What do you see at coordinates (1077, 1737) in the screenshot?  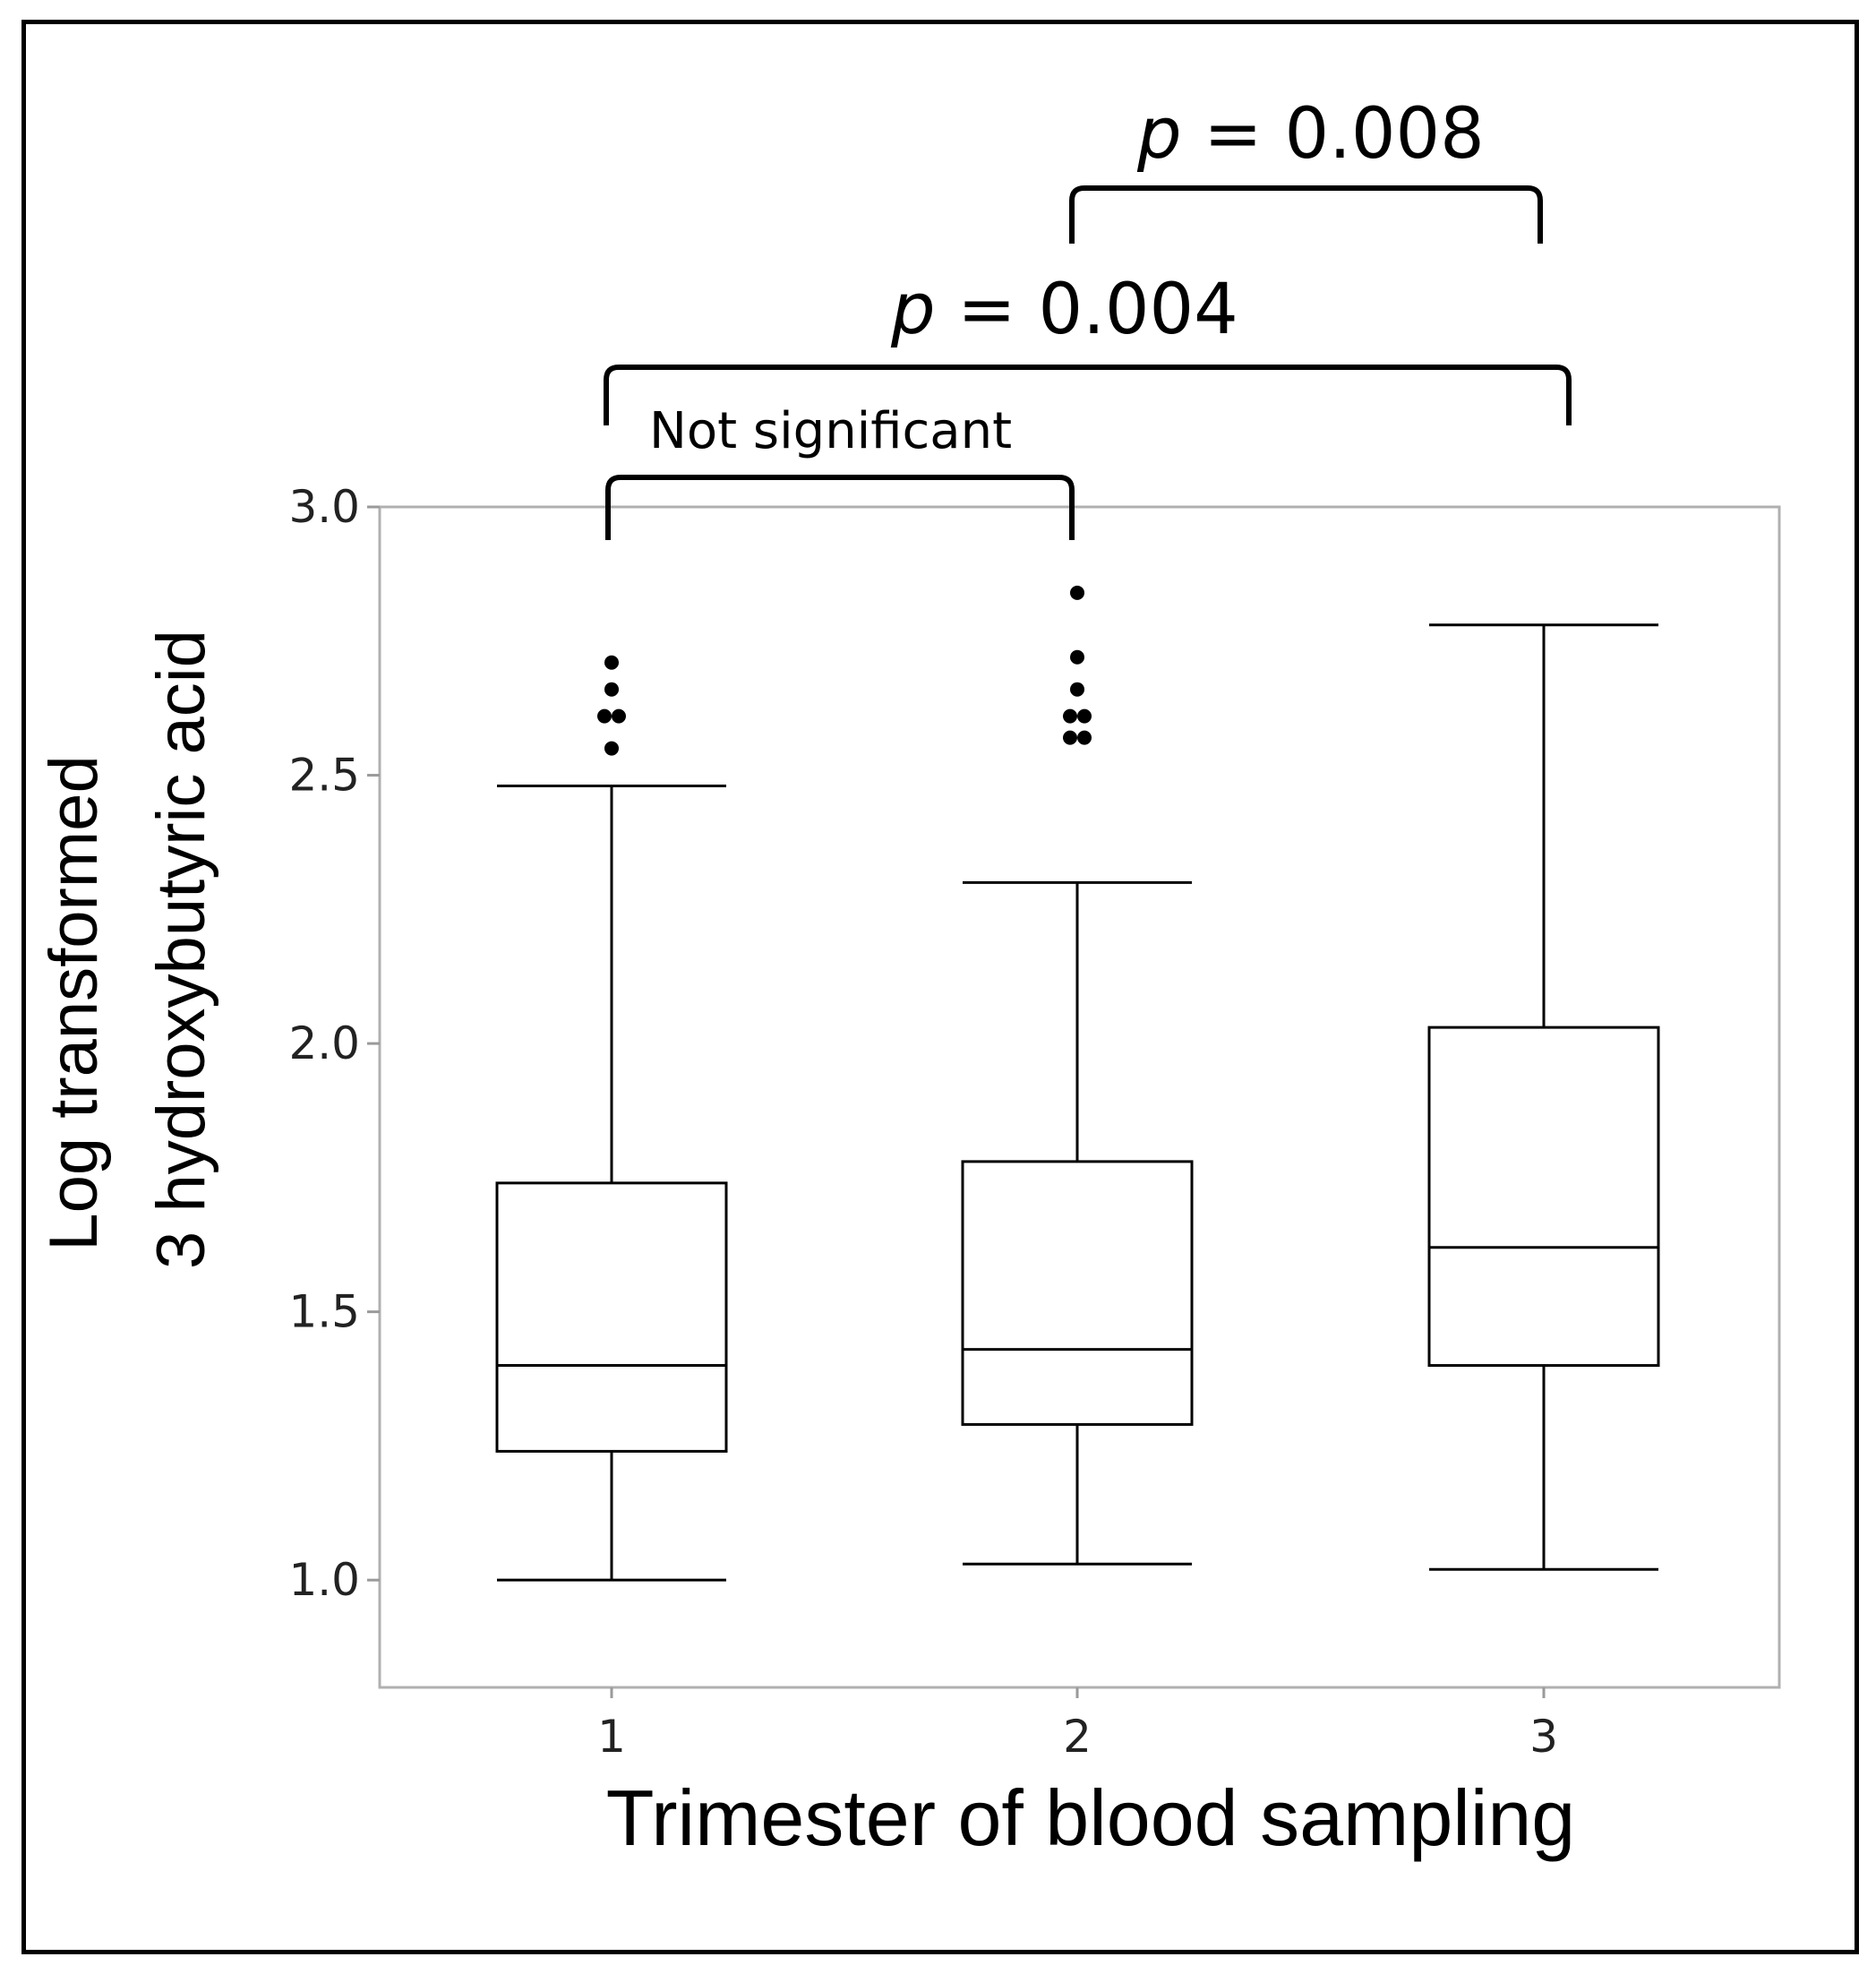 I see `x-tick-label: 2` at bounding box center [1077, 1737].